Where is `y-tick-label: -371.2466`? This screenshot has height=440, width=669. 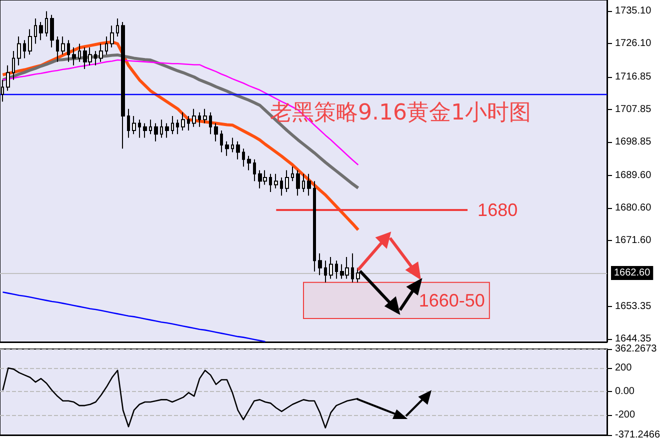
y-tick-label: -371.2466 is located at coordinates (637, 435).